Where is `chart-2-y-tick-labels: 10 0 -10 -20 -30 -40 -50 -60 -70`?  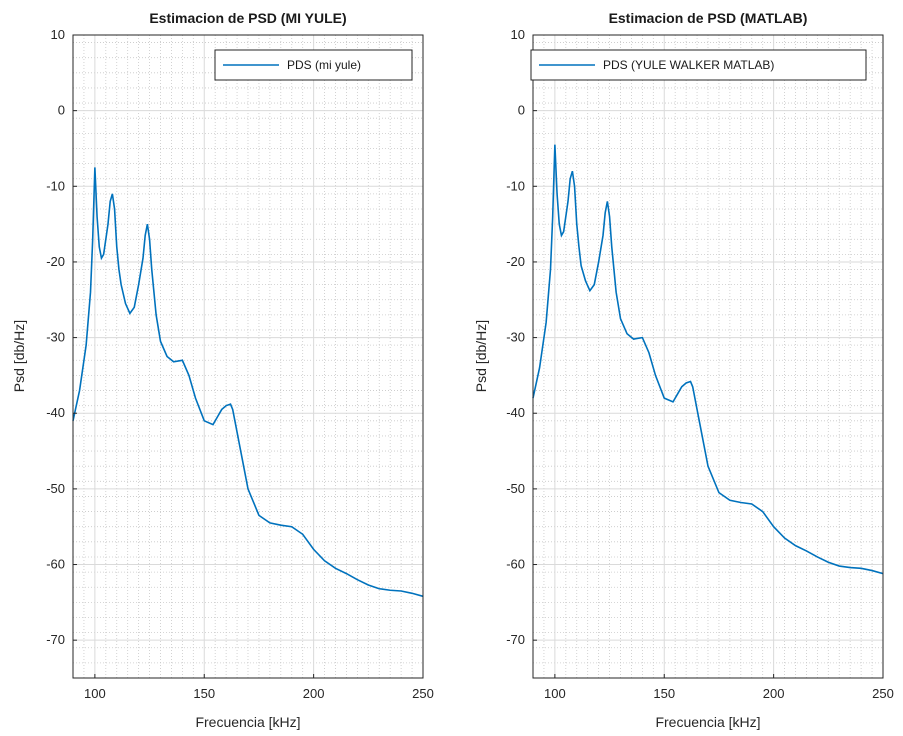
chart-2-y-tick-labels: 10 0 -10 -20 -30 -40 -50 -60 -70 is located at coordinates (515, 337).